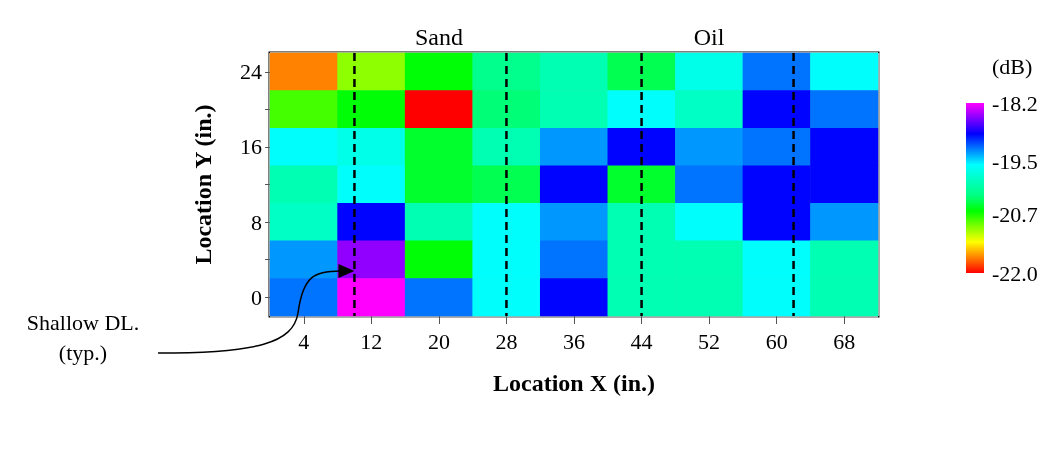  What do you see at coordinates (776, 341) in the screenshot?
I see `x-tick-label: 60` at bounding box center [776, 341].